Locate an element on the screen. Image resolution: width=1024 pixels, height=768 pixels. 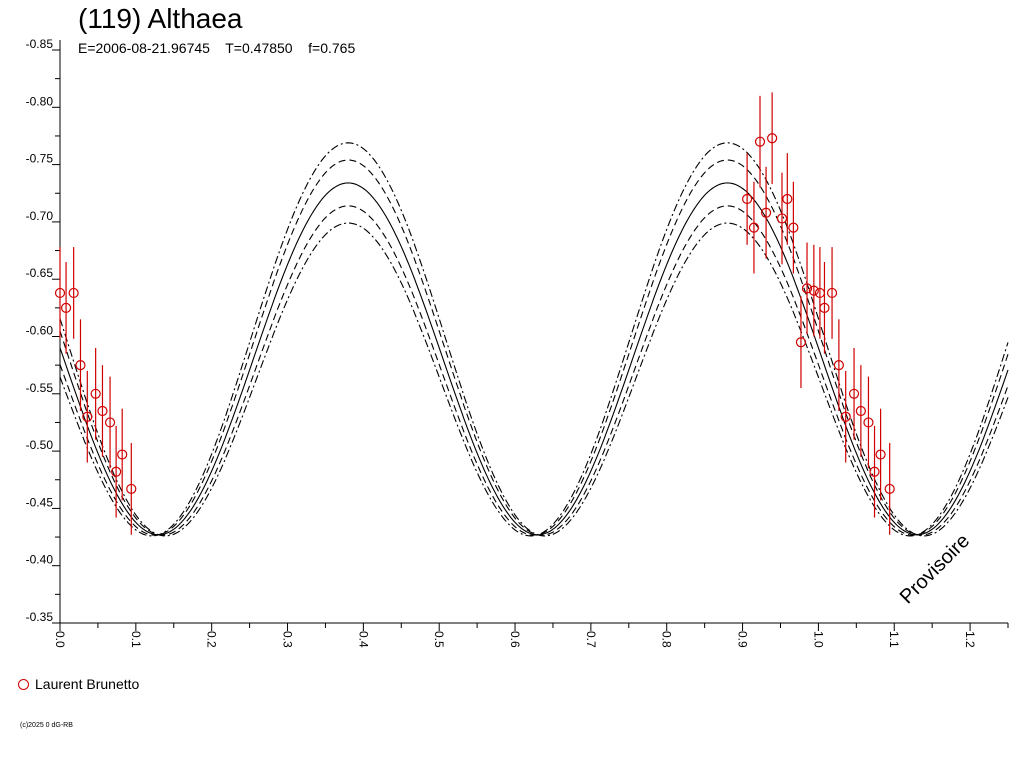
legend: Laurent Brunetto is located at coordinates (78, 684).